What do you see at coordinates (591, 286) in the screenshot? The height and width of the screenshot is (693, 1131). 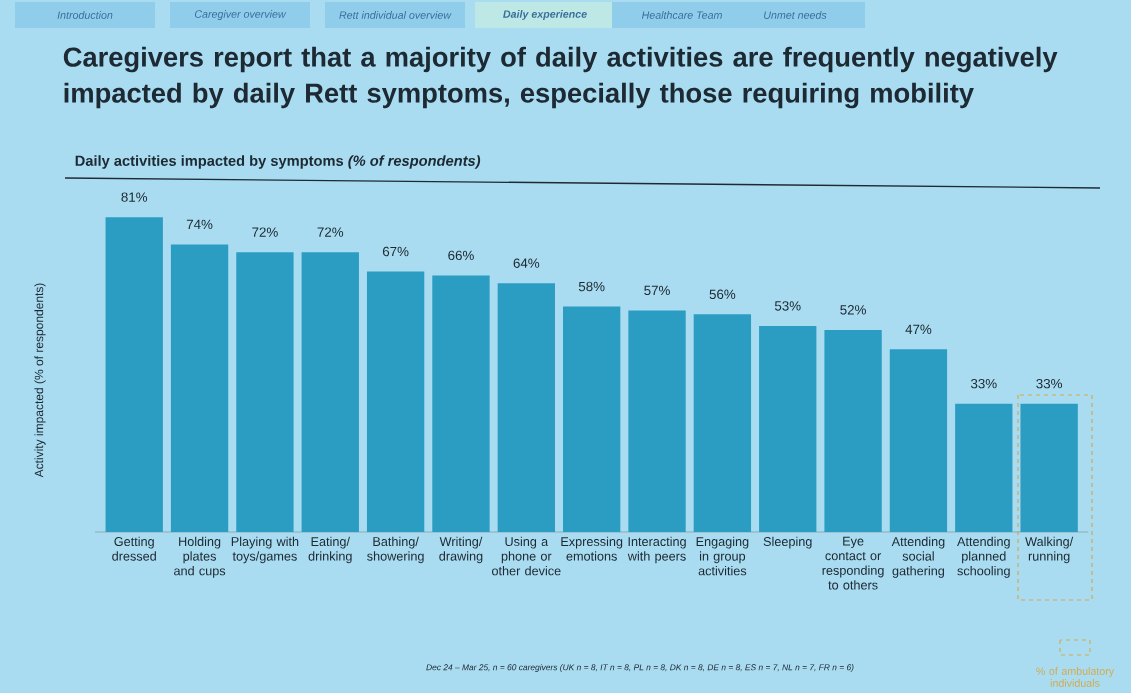 I see `data-label: 58%` at bounding box center [591, 286].